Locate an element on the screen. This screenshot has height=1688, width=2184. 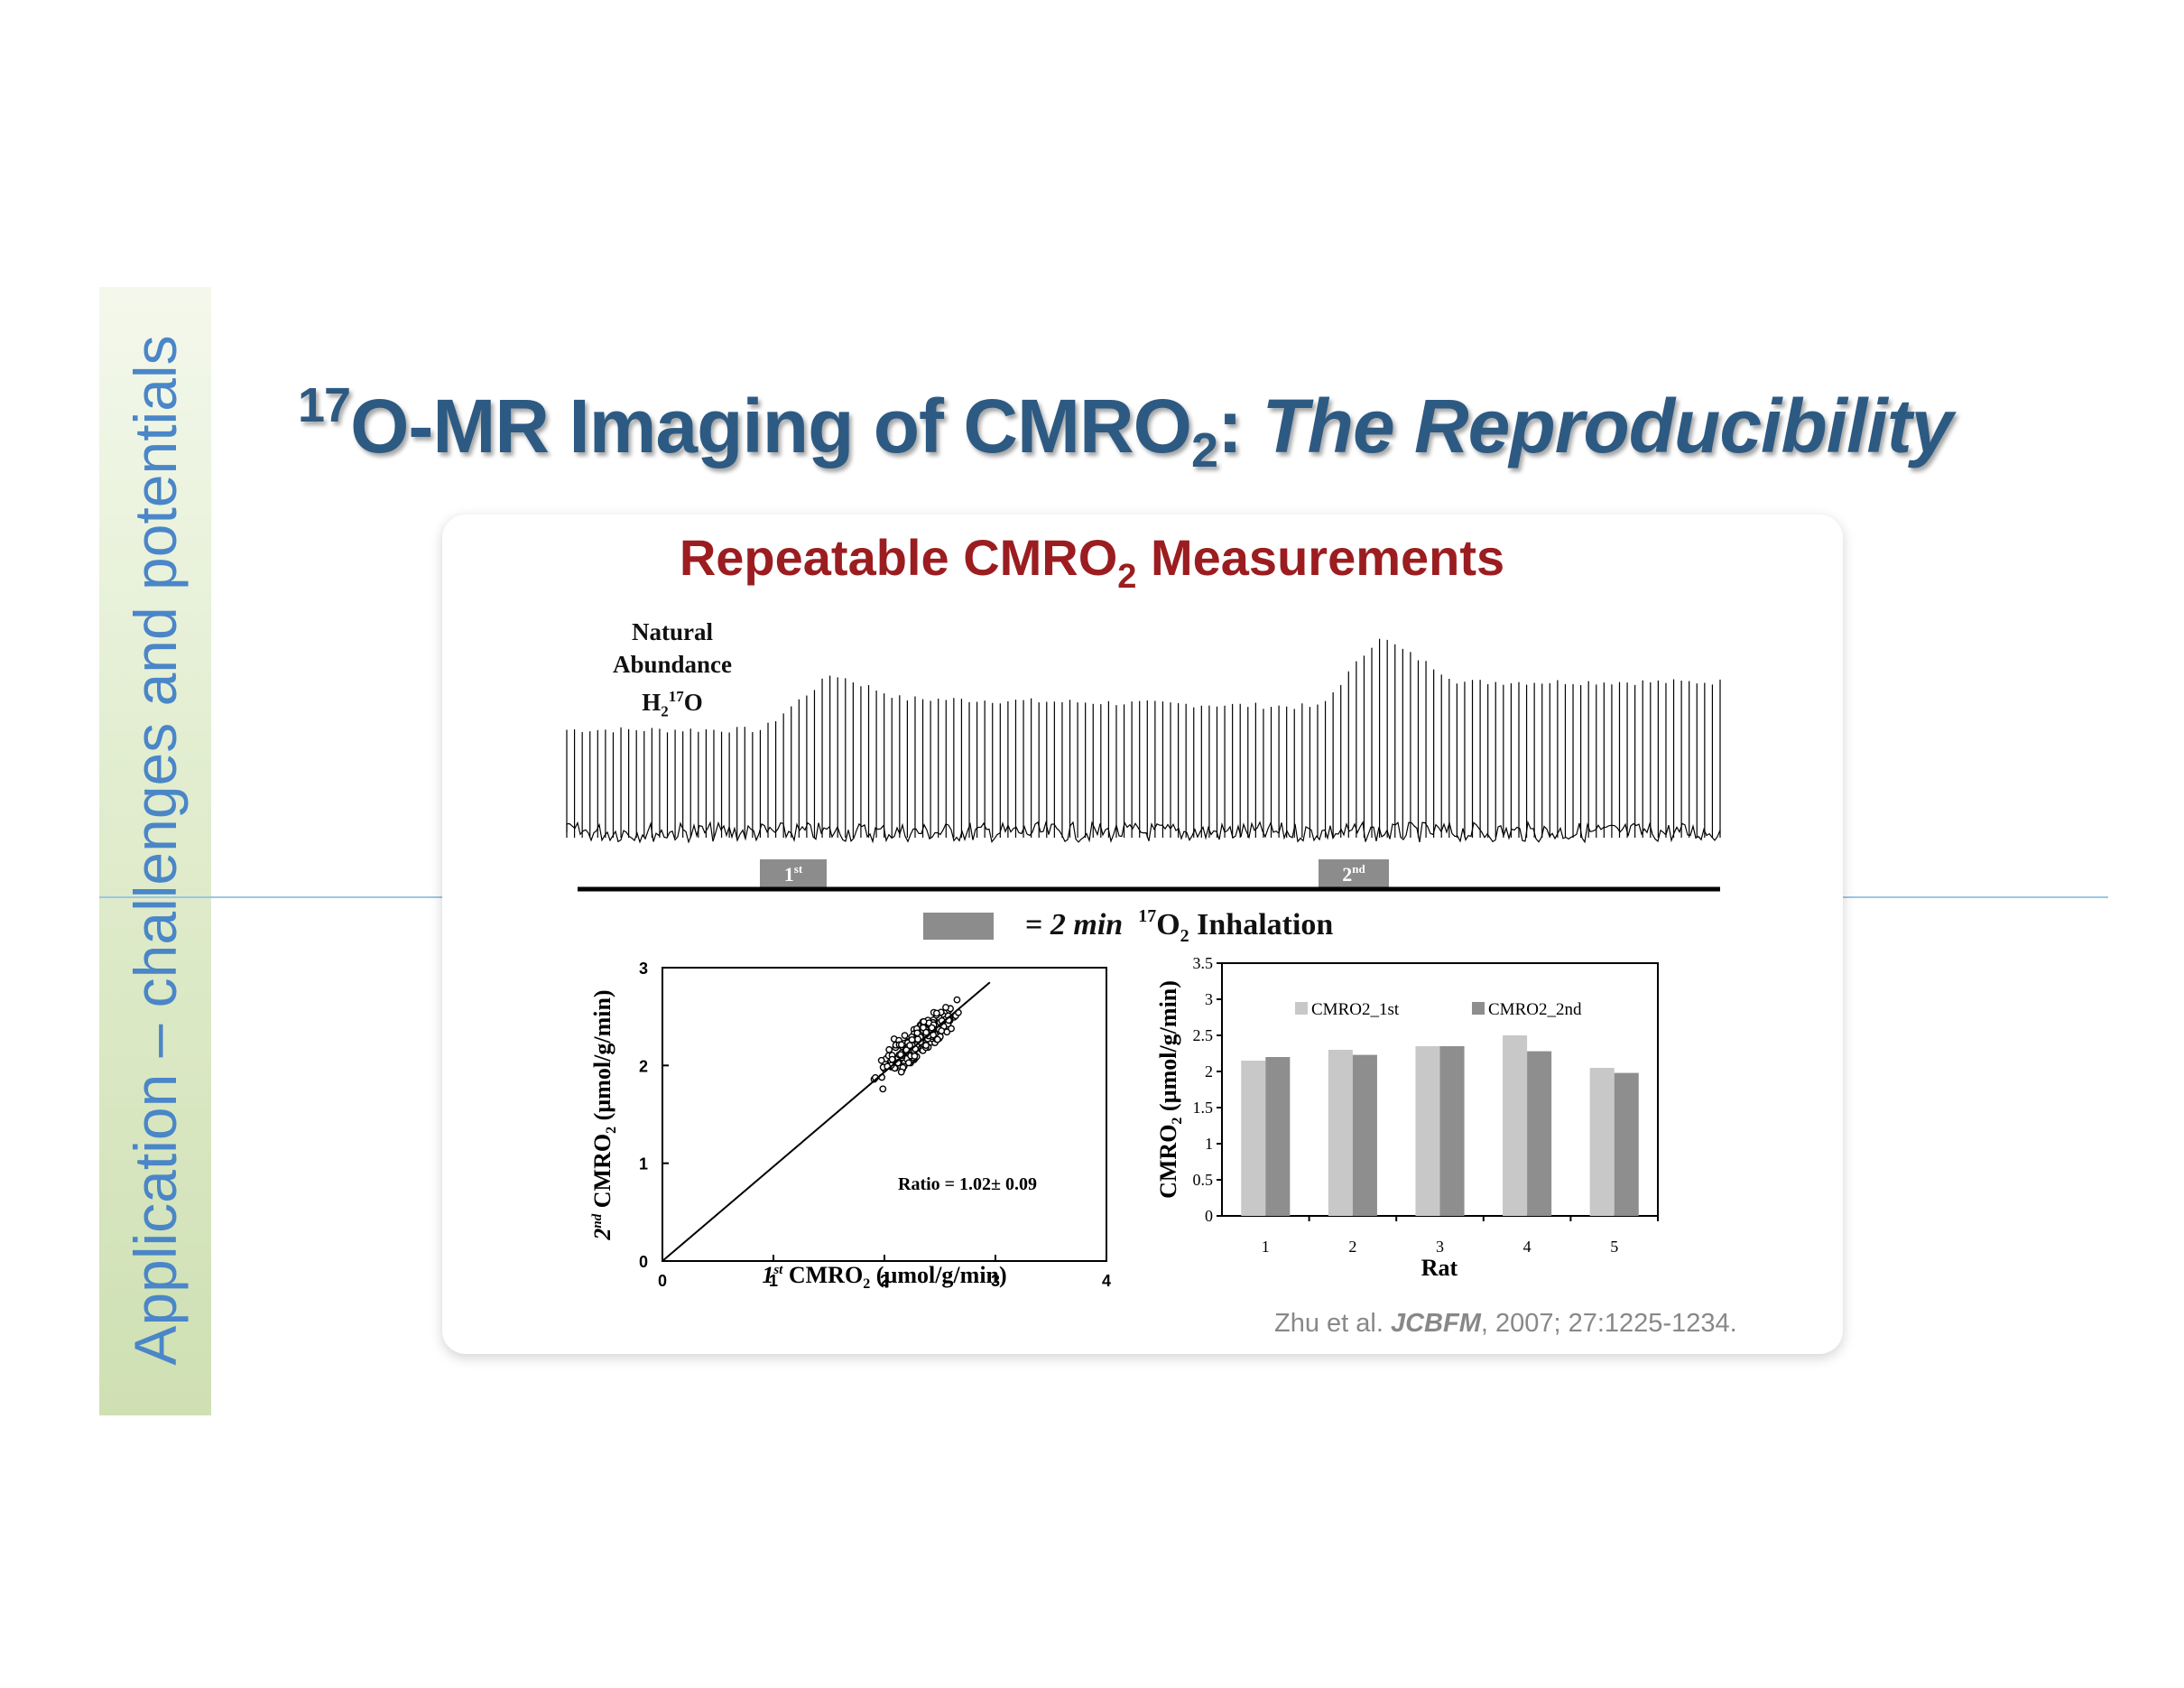
bar-legend: CMRO2_1st CMRO2_2nd is located at coordinates (1438, 1010).